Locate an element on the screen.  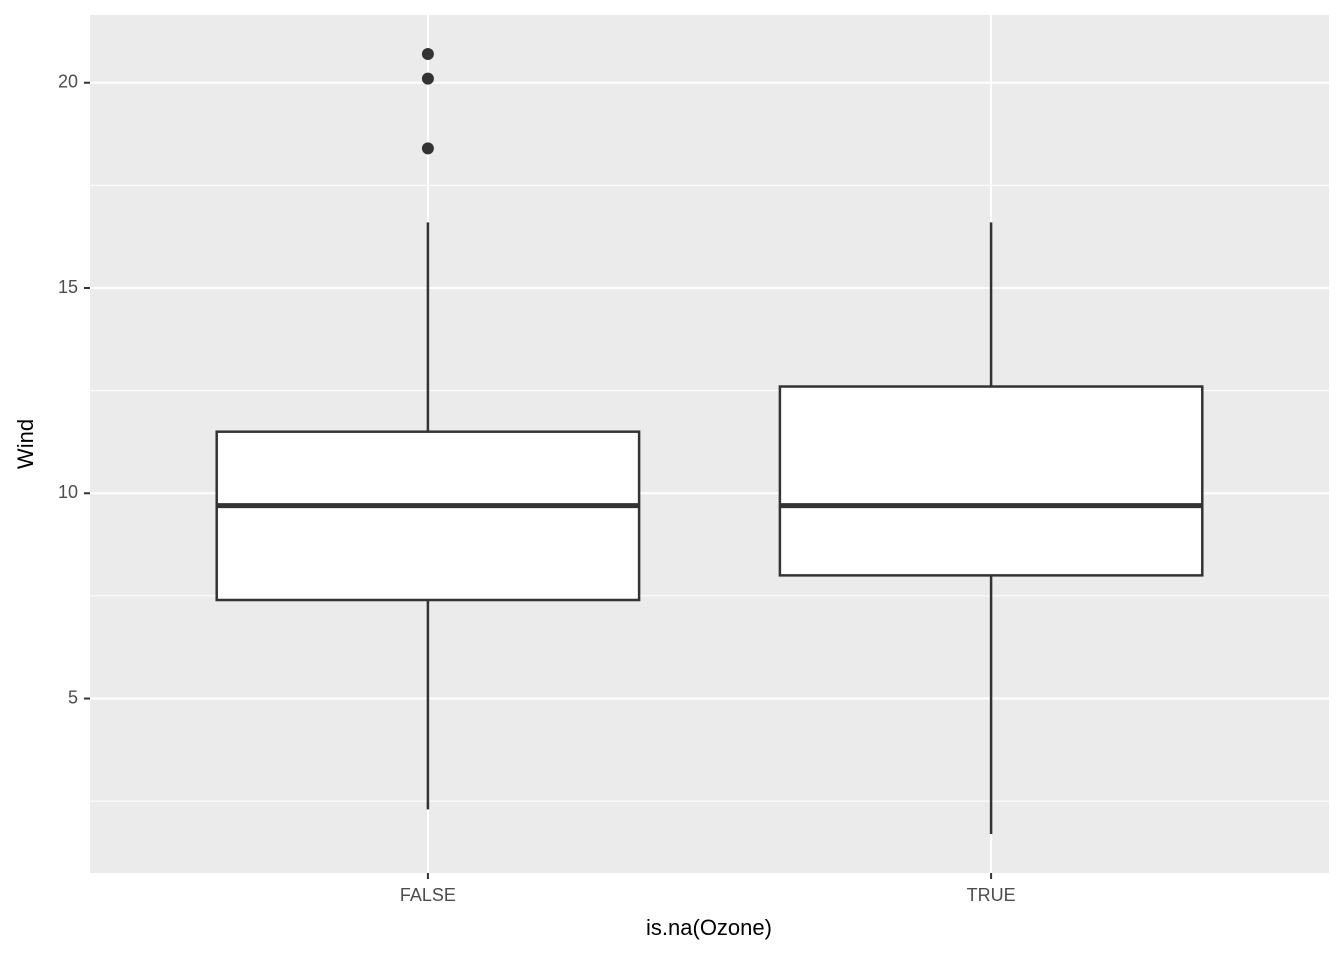
y-tick-label: 10 is located at coordinates (68, 492).